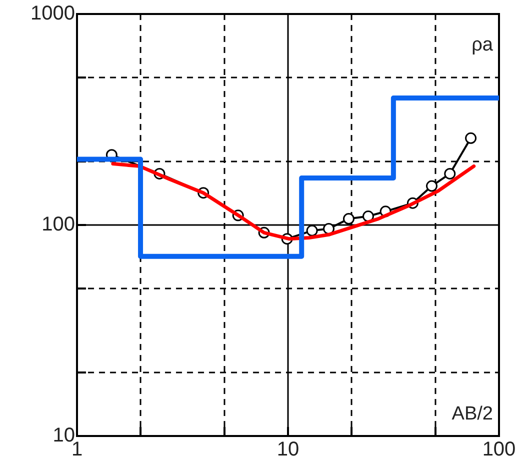 This screenshot has width=518, height=460. Describe the element at coordinates (288, 449) in the screenshot. I see `x-tick-label: 10` at that location.